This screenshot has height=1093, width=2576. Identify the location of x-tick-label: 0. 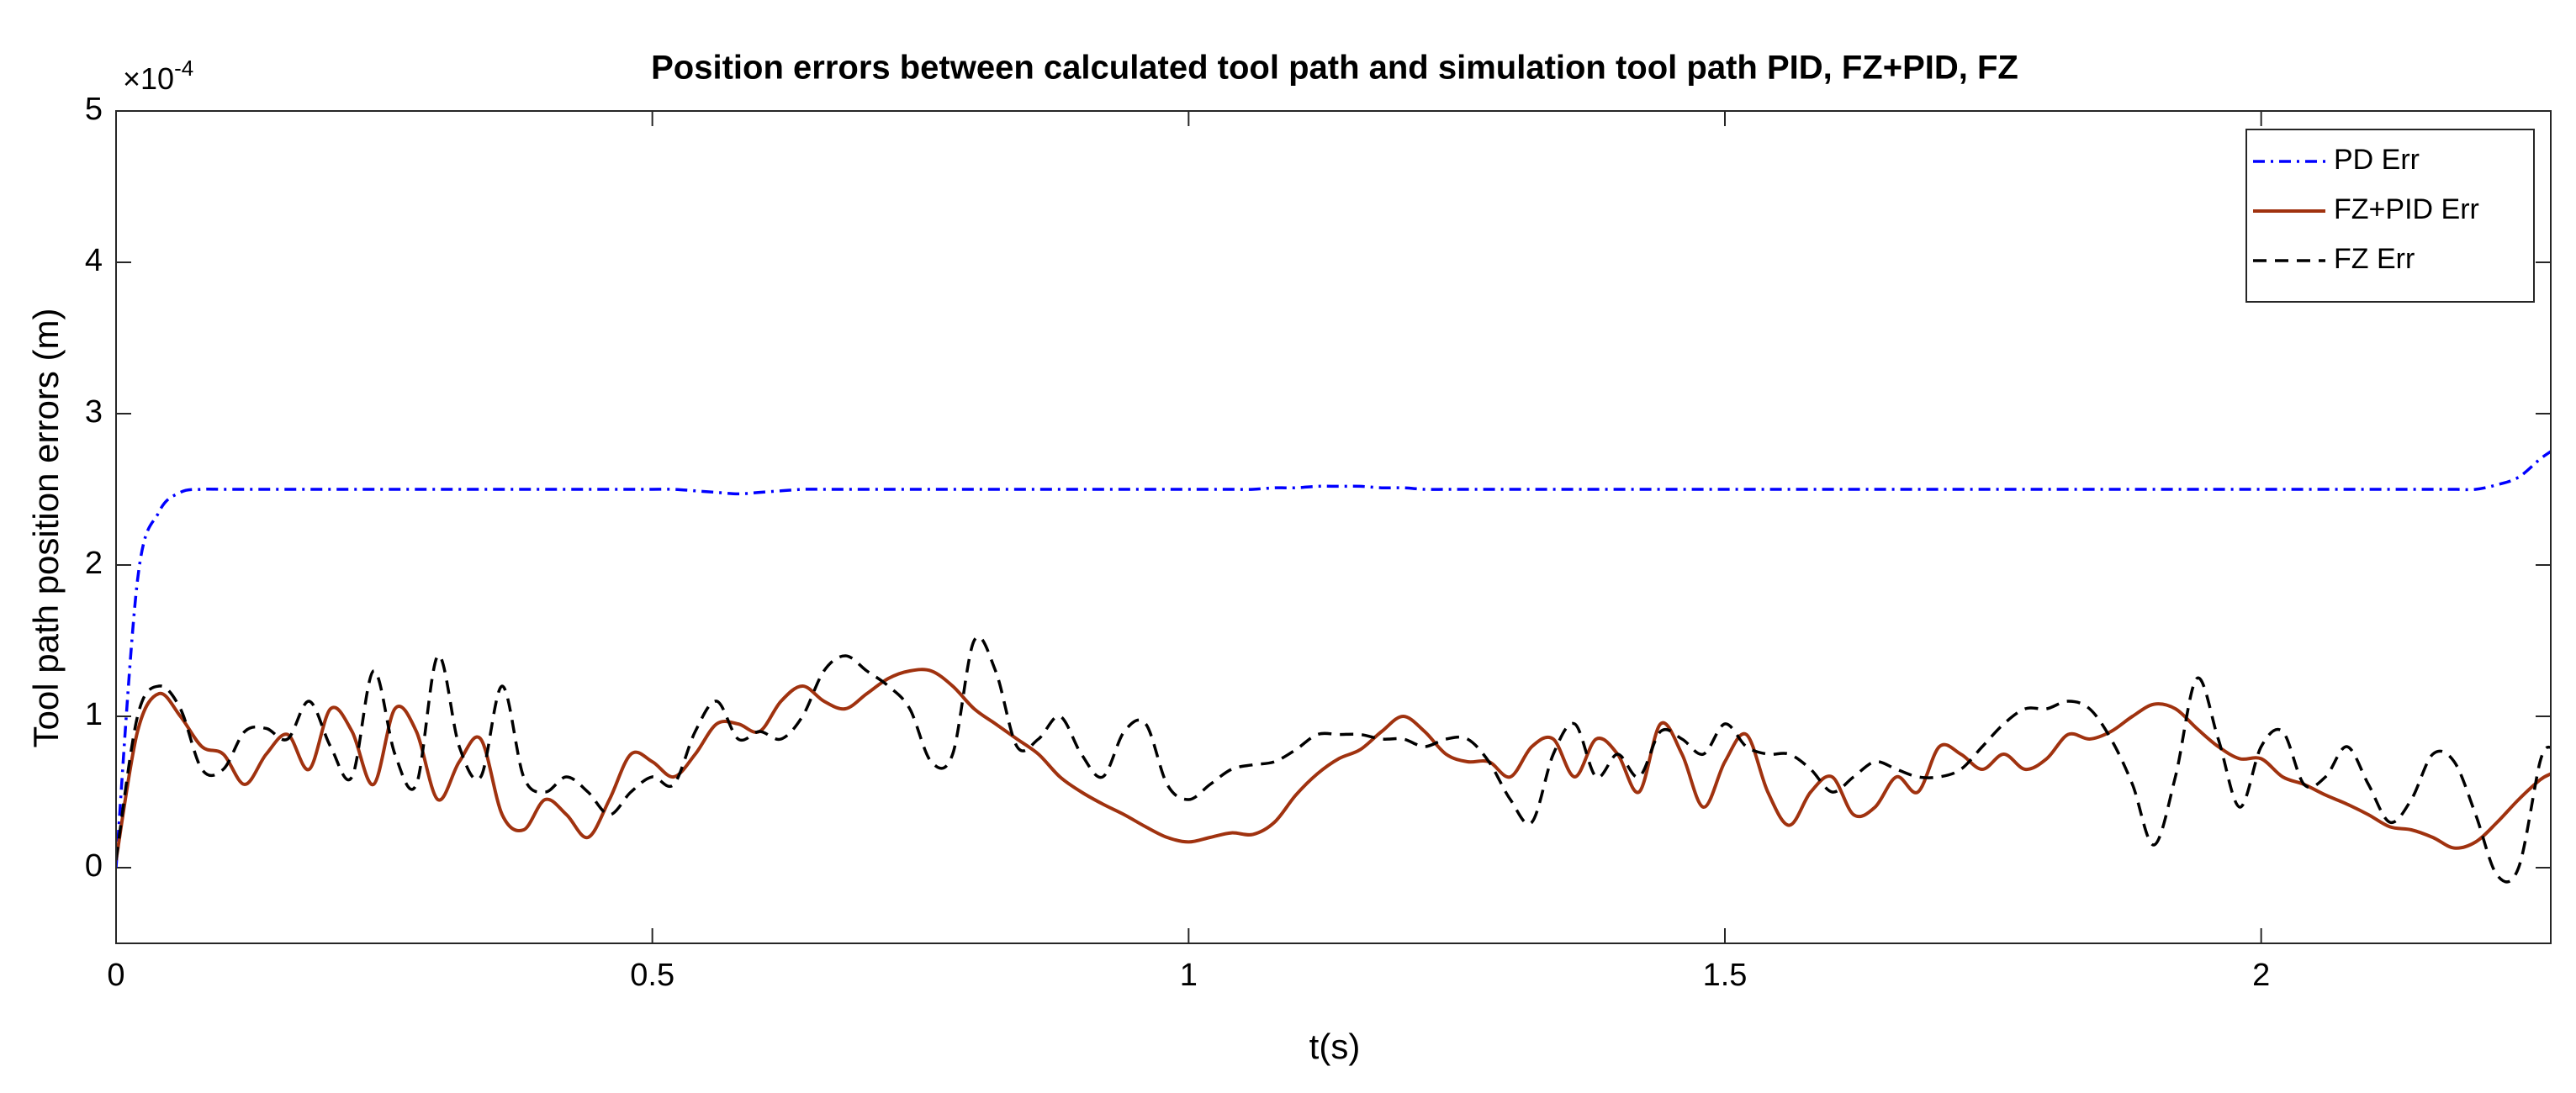
(115, 975).